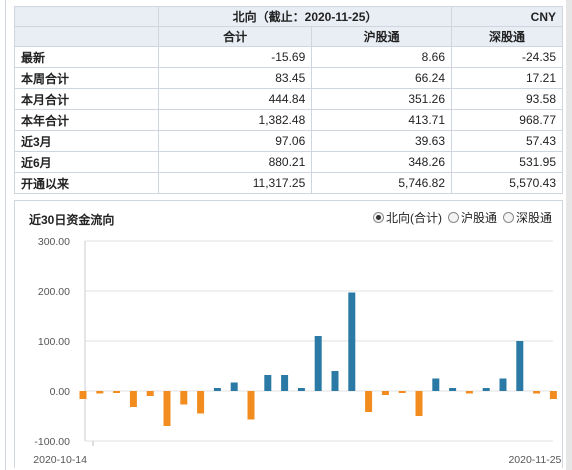  What do you see at coordinates (54, 292) in the screenshot?
I see `y-tick-label: 200.00` at bounding box center [54, 292].